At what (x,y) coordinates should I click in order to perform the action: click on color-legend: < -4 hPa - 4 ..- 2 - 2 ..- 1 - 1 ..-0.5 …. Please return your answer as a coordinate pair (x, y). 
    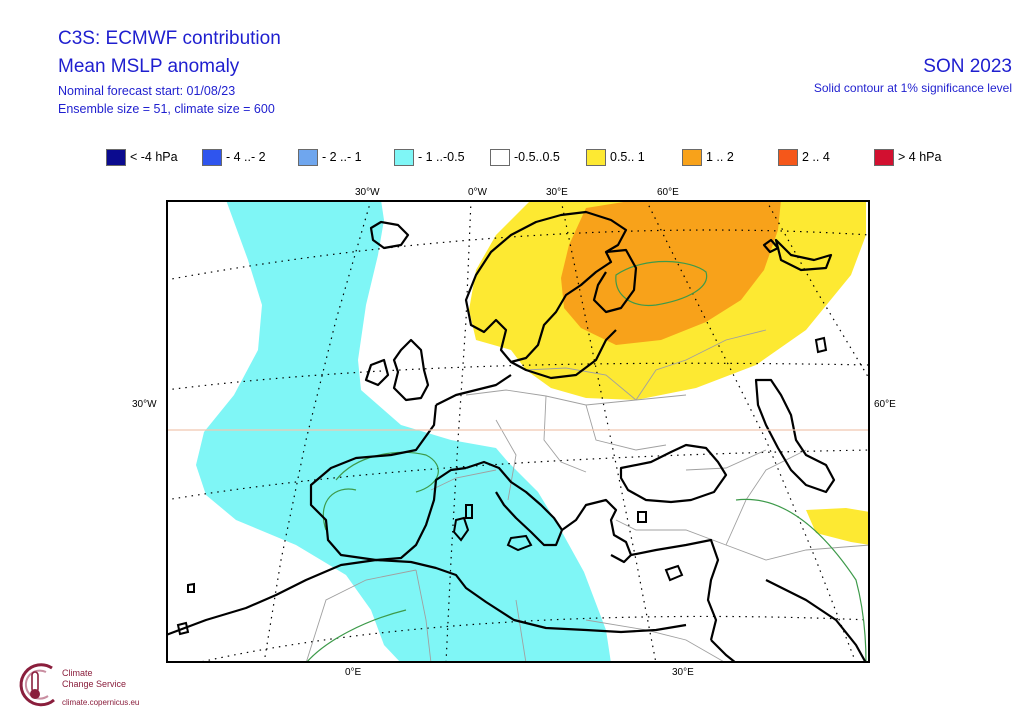
    Looking at the image, I should click on (536, 157).